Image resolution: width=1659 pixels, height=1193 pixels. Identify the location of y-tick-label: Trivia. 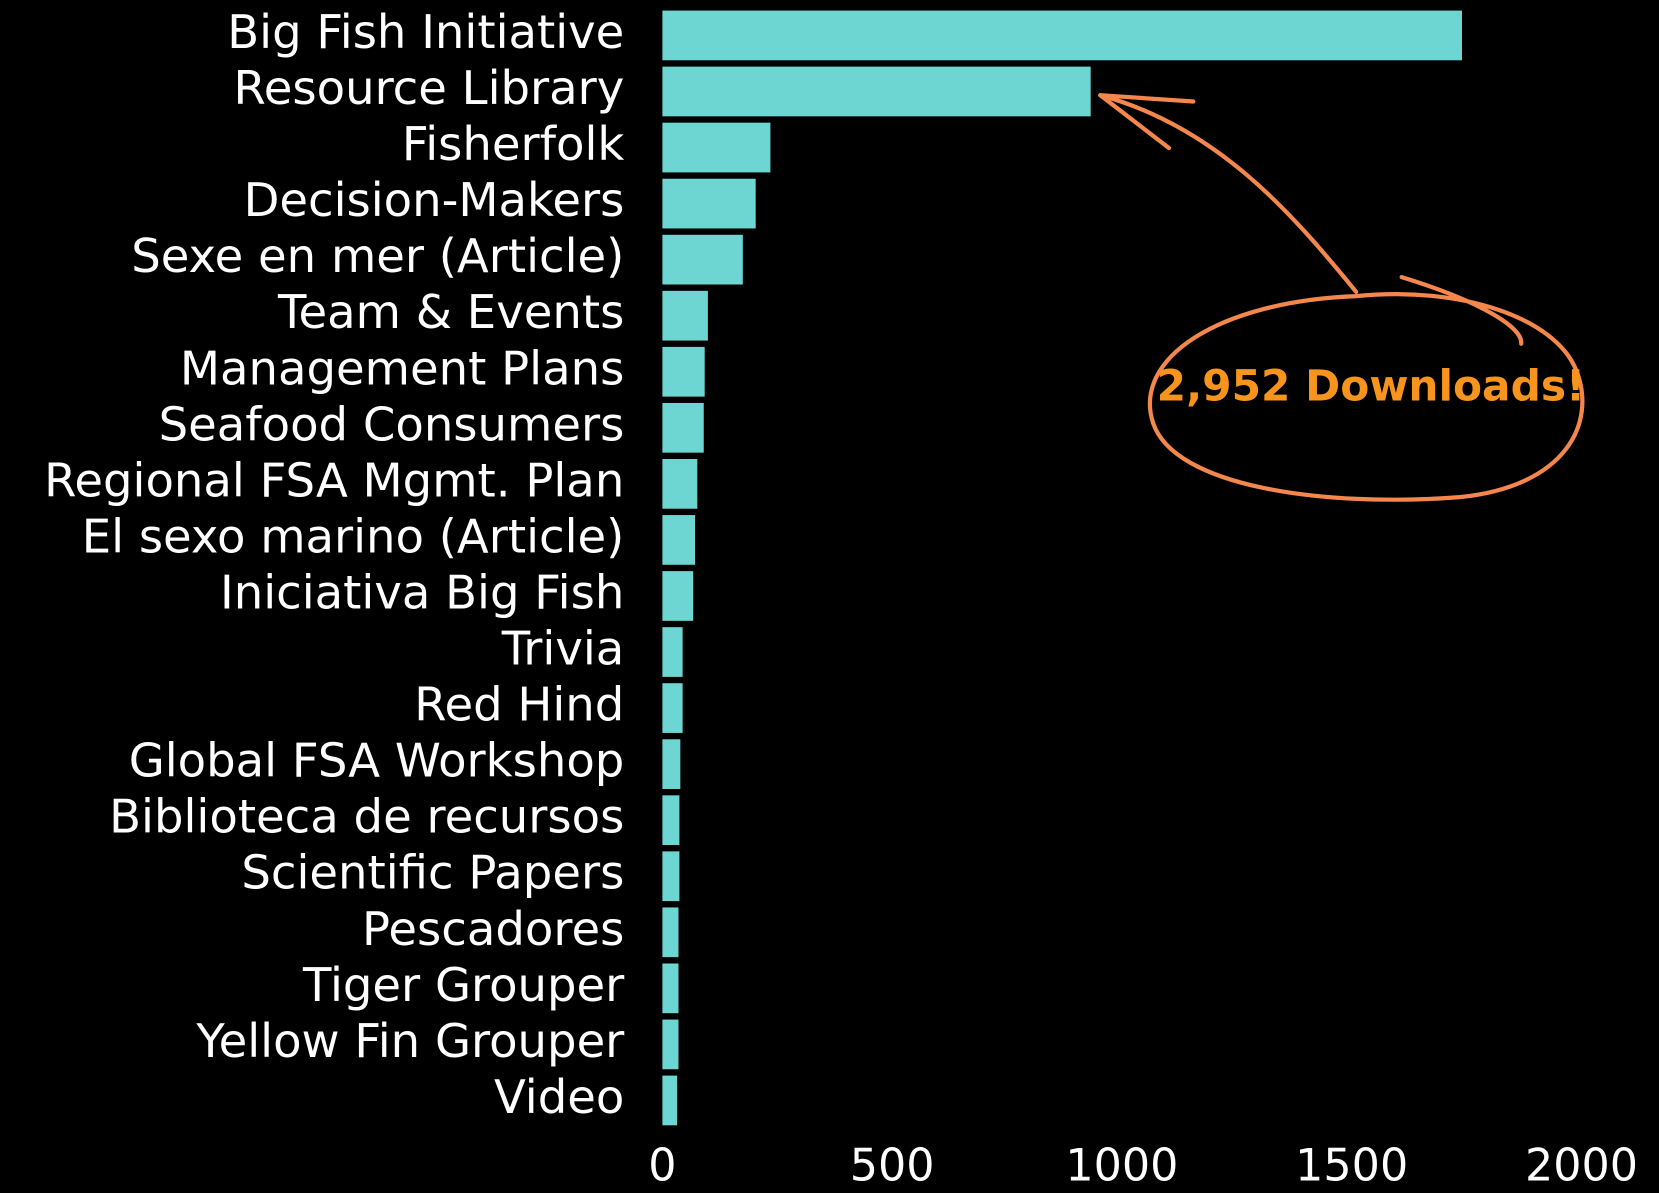
(563, 649).